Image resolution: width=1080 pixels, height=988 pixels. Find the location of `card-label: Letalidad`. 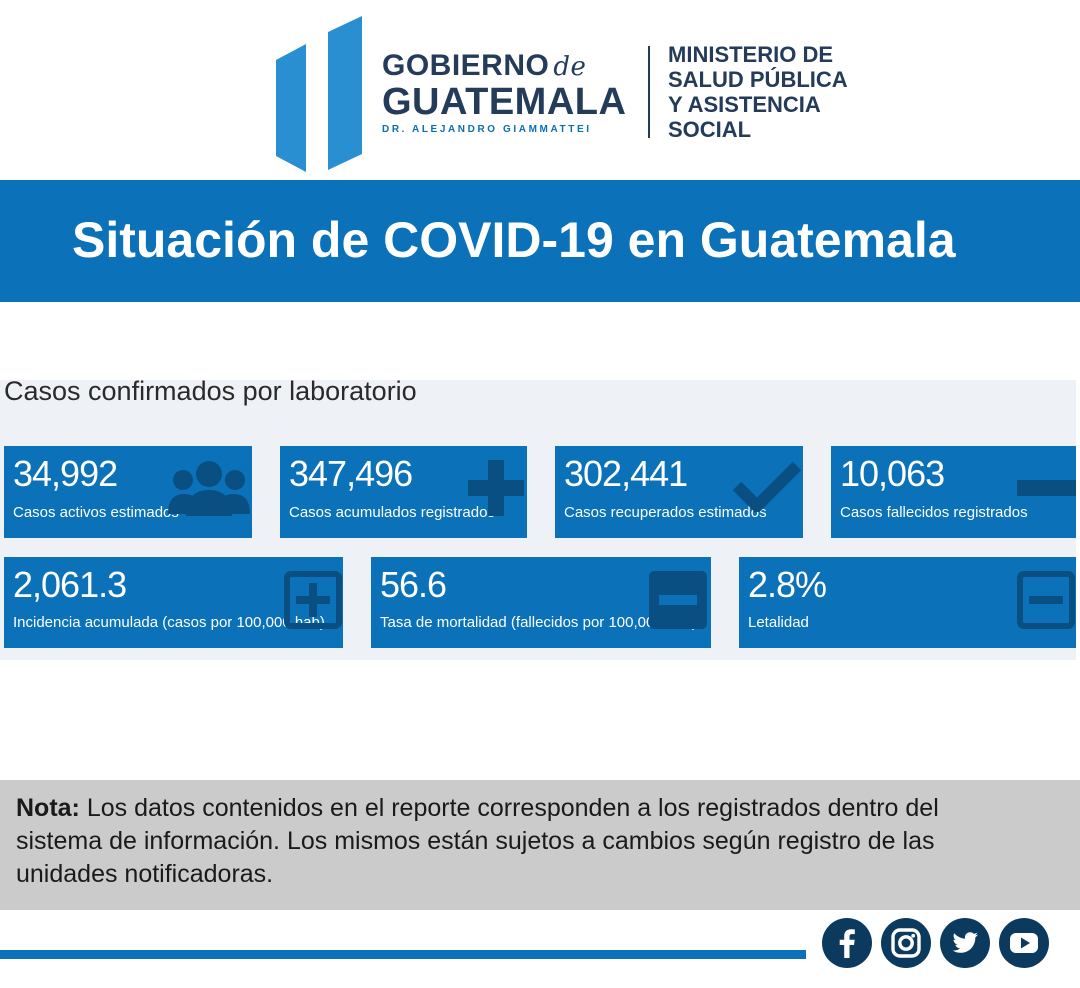

card-label: Letalidad is located at coordinates (778, 622).